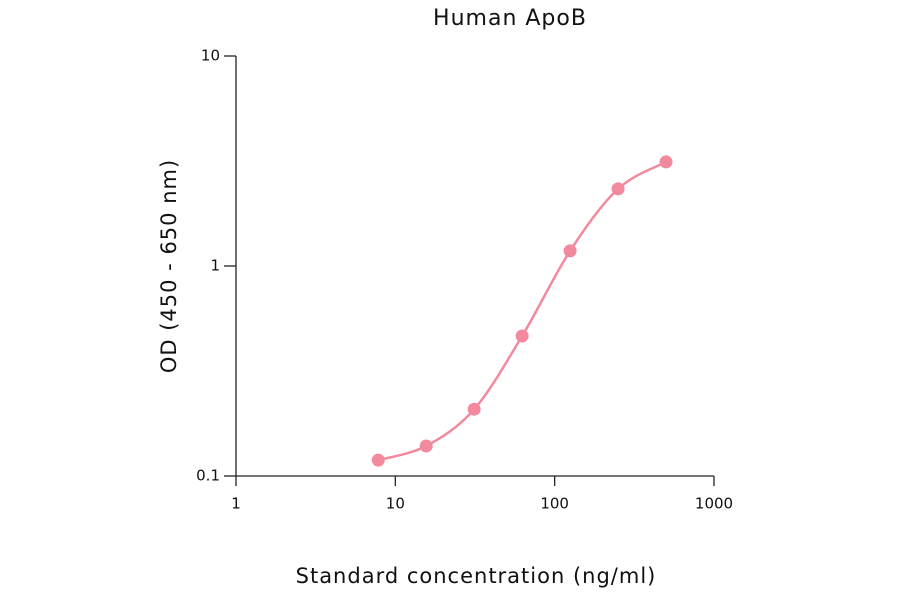 The image size is (900, 594). What do you see at coordinates (236, 504) in the screenshot?
I see `x-tick-label: 1` at bounding box center [236, 504].